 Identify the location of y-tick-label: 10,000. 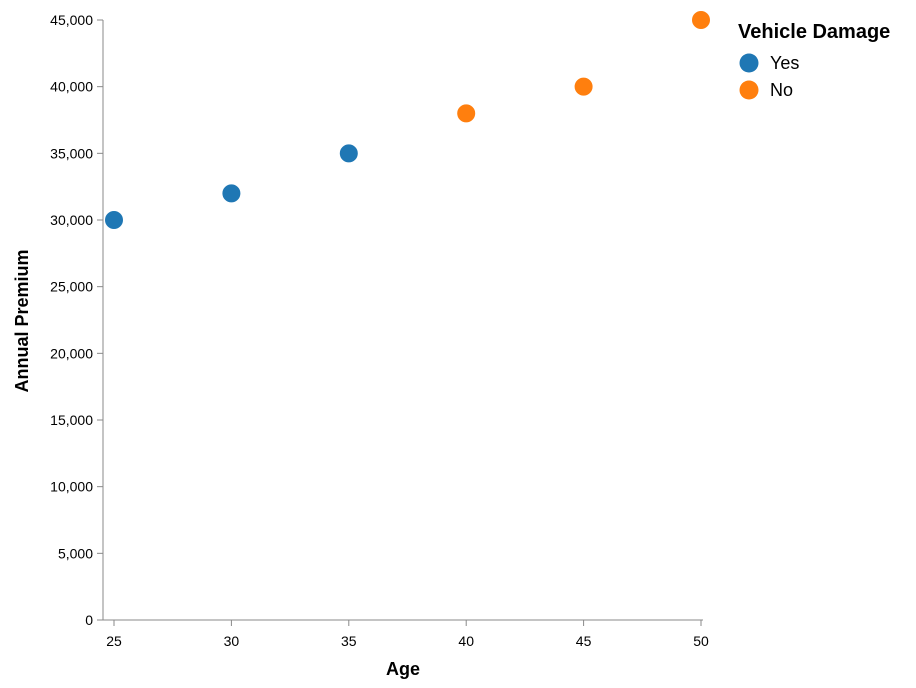
(71, 487).